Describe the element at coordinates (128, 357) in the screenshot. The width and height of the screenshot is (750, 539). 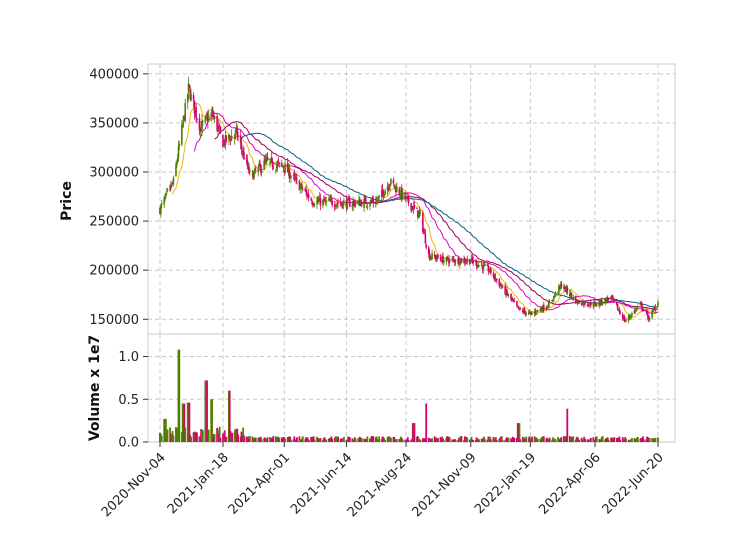
I see `volume-tick-label: 1.0` at that location.